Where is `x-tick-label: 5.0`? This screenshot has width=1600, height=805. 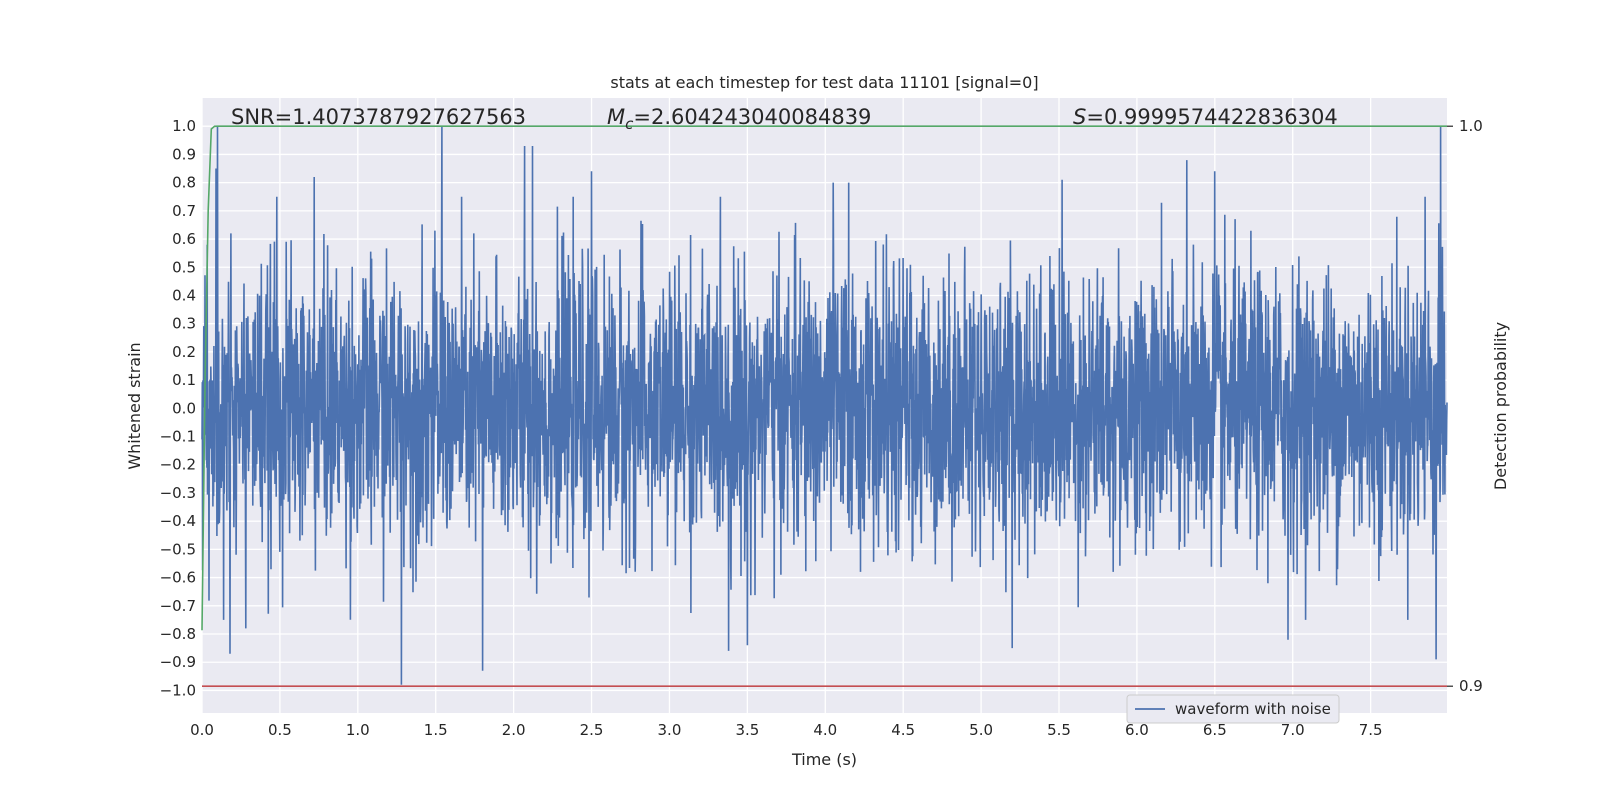 x-tick-label: 5.0 is located at coordinates (981, 730).